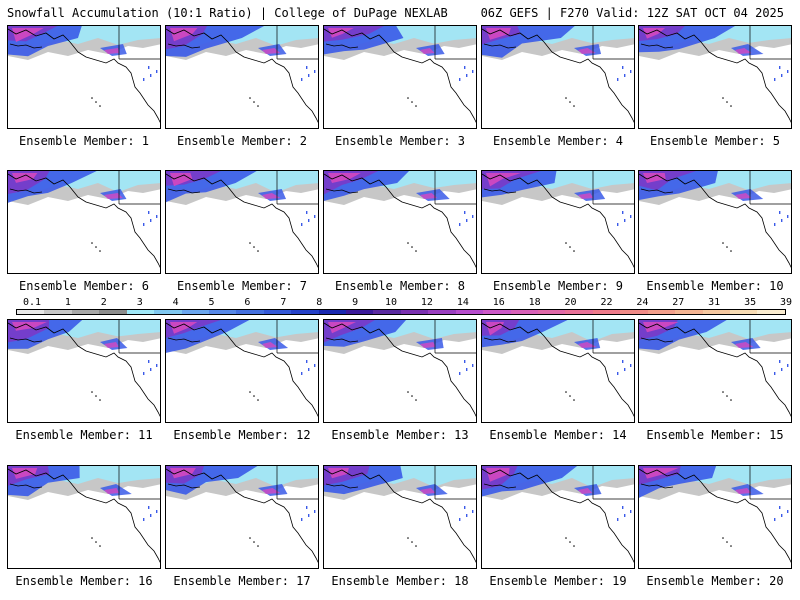  I want to click on scale-tick-label: 4, so click(175, 302).